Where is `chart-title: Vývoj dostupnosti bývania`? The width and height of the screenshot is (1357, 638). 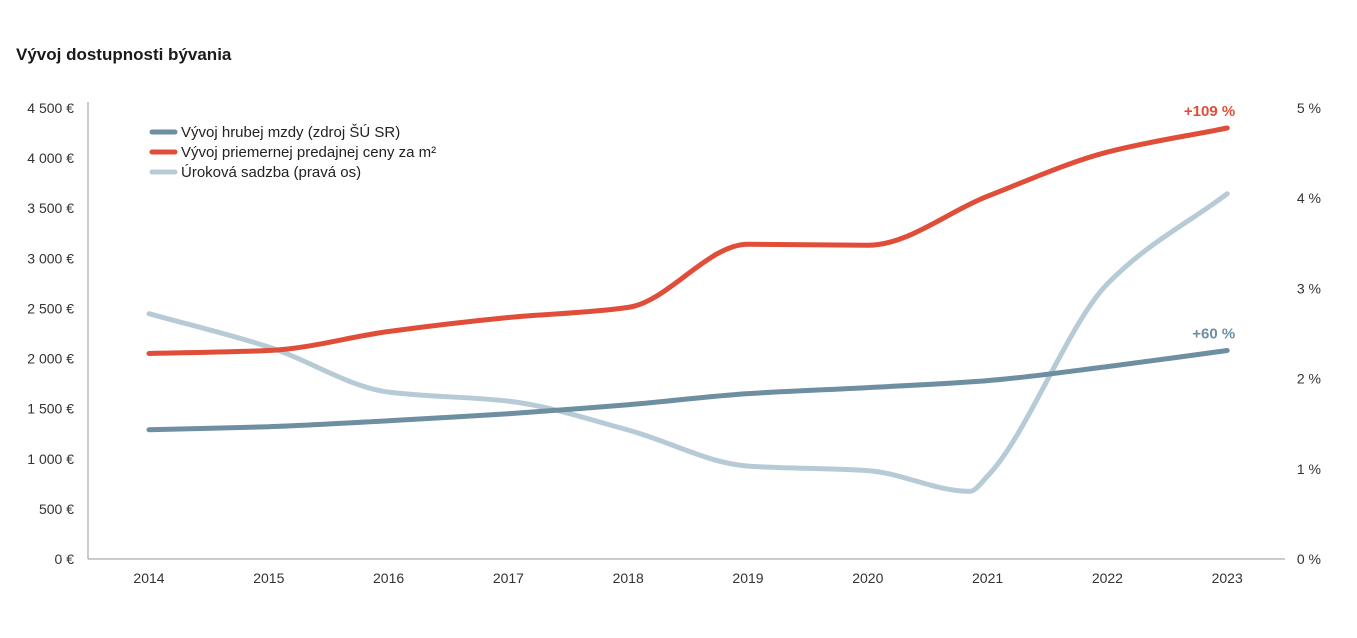
chart-title: Vývoj dostupnosti bývania is located at coordinates (124, 54).